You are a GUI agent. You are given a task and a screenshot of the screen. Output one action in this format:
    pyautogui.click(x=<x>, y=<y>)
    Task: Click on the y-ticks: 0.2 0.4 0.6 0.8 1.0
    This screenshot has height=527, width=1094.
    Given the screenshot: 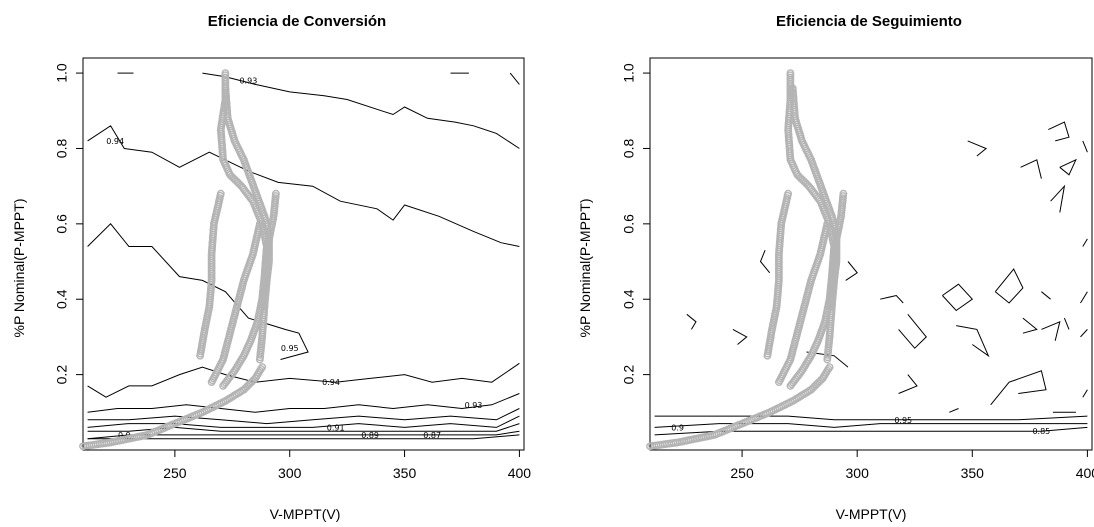 What is the action you would take?
    pyautogui.click(x=68, y=223)
    